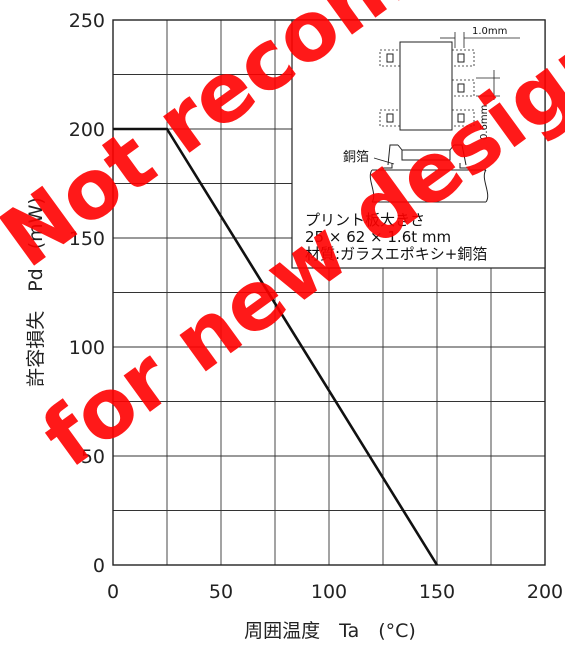  What do you see at coordinates (545, 592) in the screenshot?
I see `x-tick-label: 200` at bounding box center [545, 592].